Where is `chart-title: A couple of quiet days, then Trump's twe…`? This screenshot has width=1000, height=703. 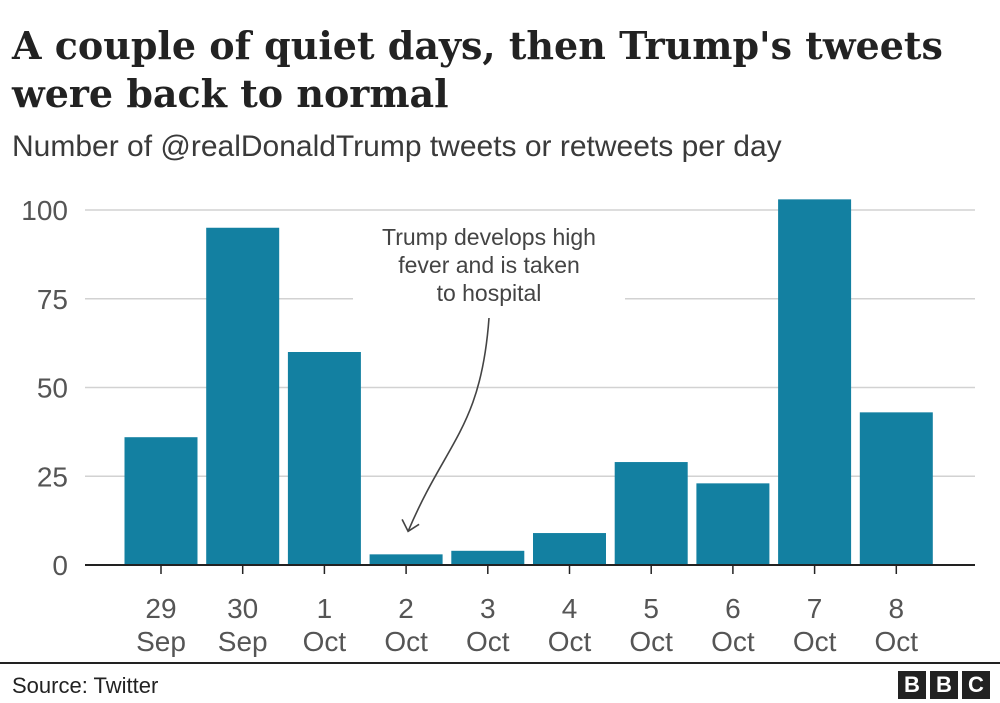
chart-title: A couple of quiet days, then Trump's twe… is located at coordinates (477, 69).